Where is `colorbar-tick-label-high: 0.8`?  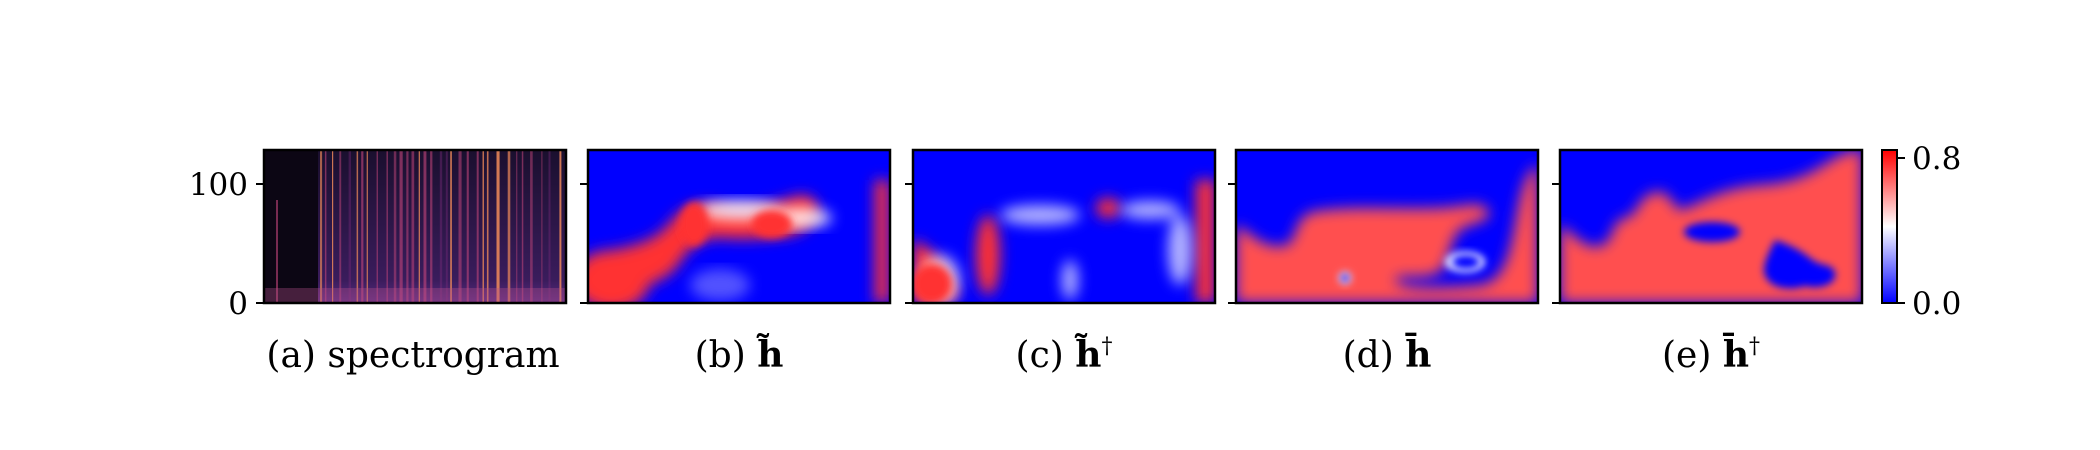 colorbar-tick-label-high: 0.8 is located at coordinates (1936, 159).